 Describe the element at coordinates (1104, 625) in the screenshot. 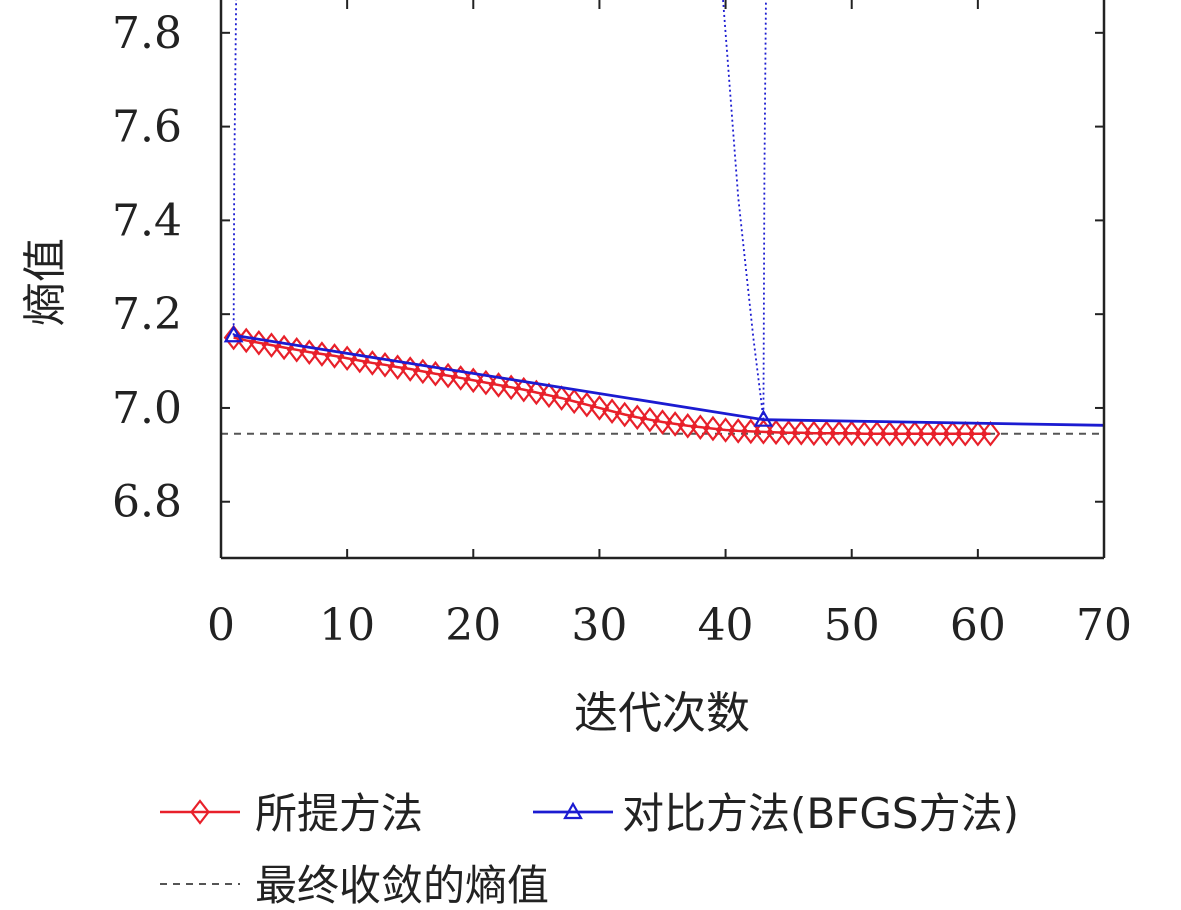

I see `x-tick-label-70: 70` at that location.